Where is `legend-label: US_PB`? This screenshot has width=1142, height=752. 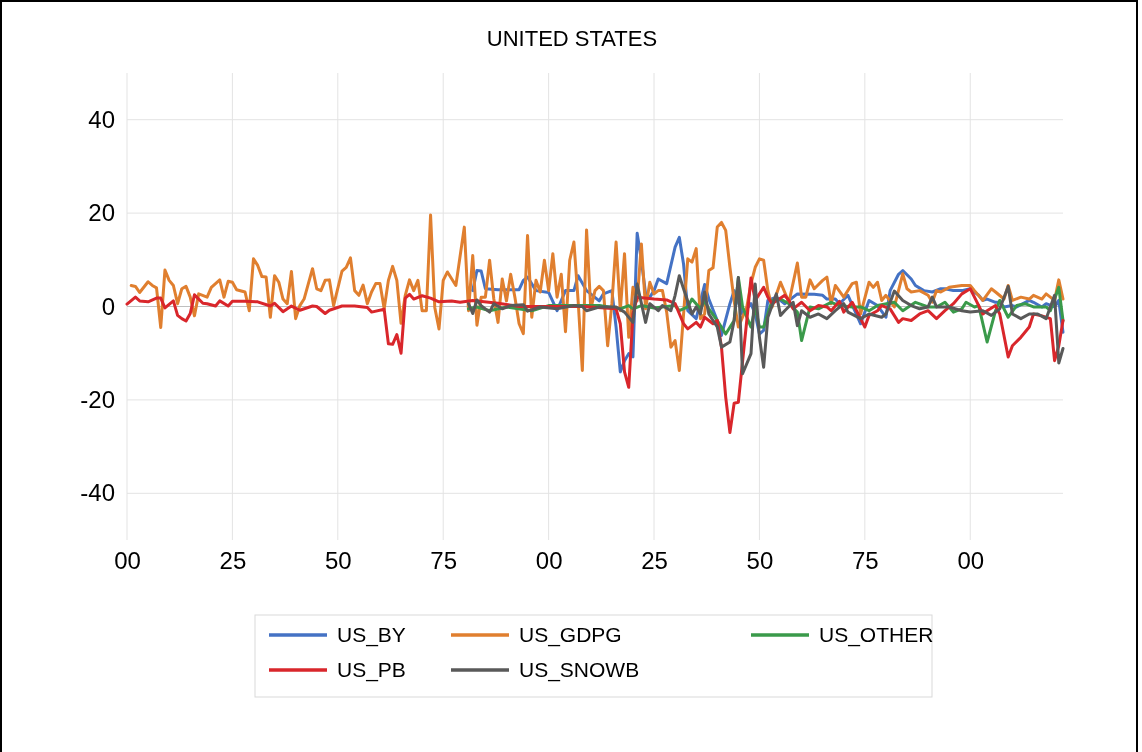
legend-label: US_PB is located at coordinates (371, 670).